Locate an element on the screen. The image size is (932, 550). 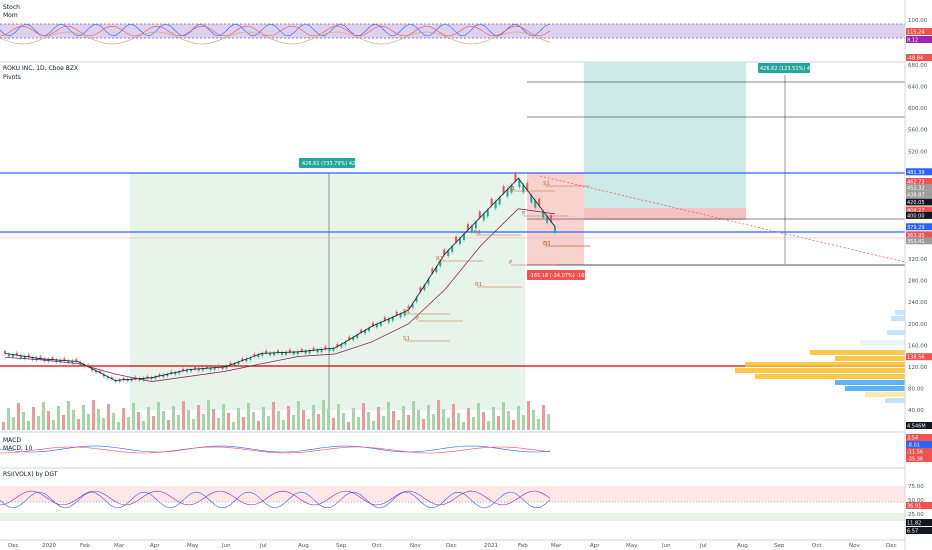
price-tag: 462.73 is located at coordinates (916, 182).